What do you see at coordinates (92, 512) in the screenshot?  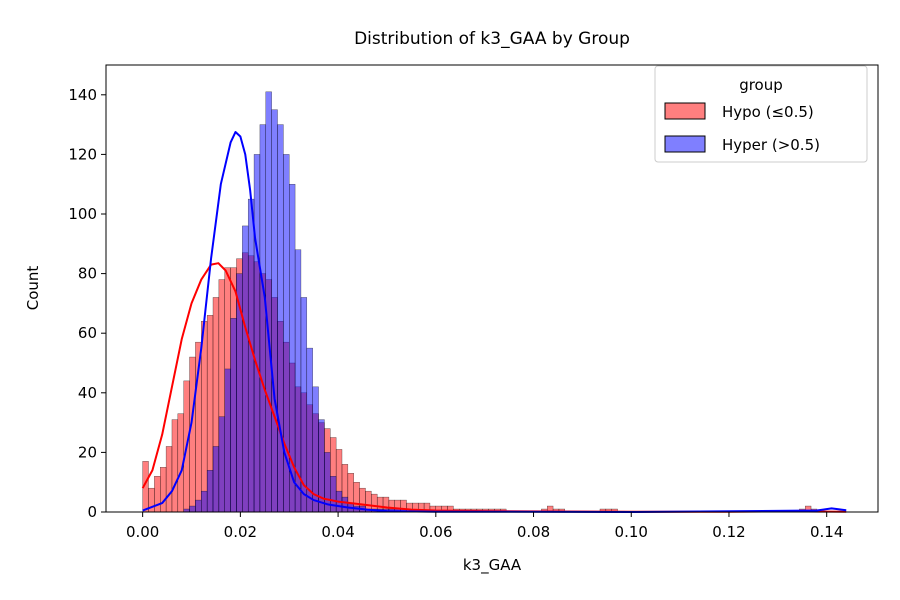 I see `y-tick-label: 0` at bounding box center [92, 512].